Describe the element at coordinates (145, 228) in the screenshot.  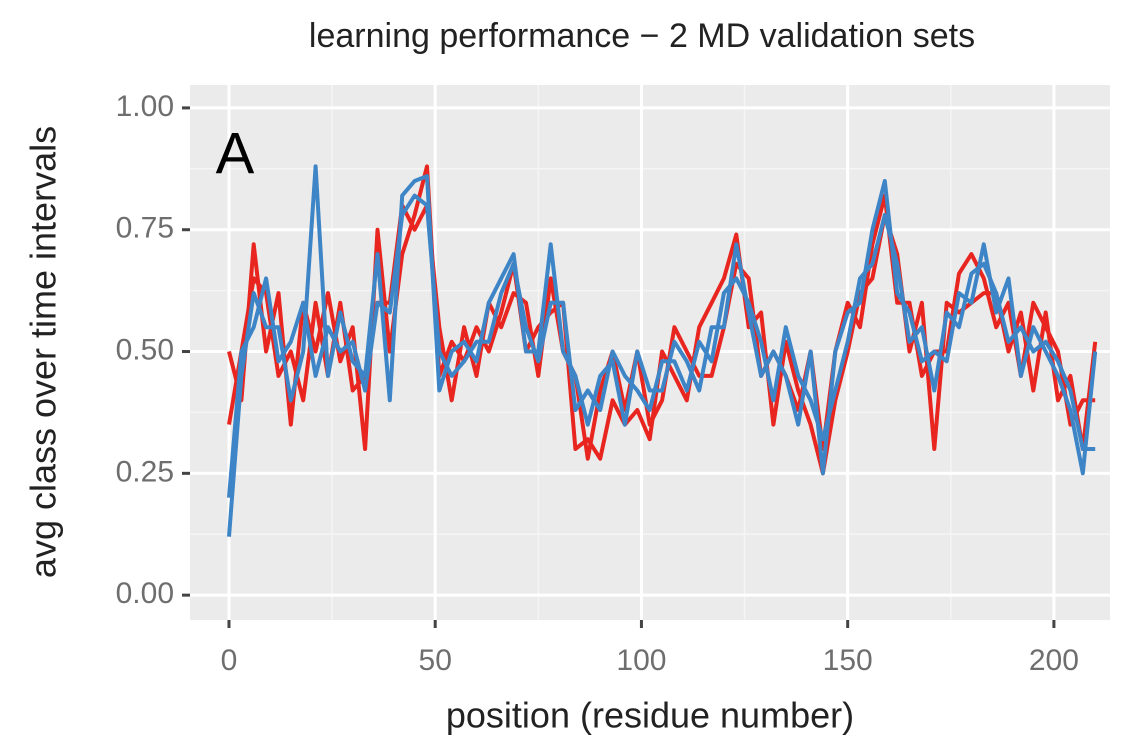
I see `y-tick-label: 0.75` at that location.